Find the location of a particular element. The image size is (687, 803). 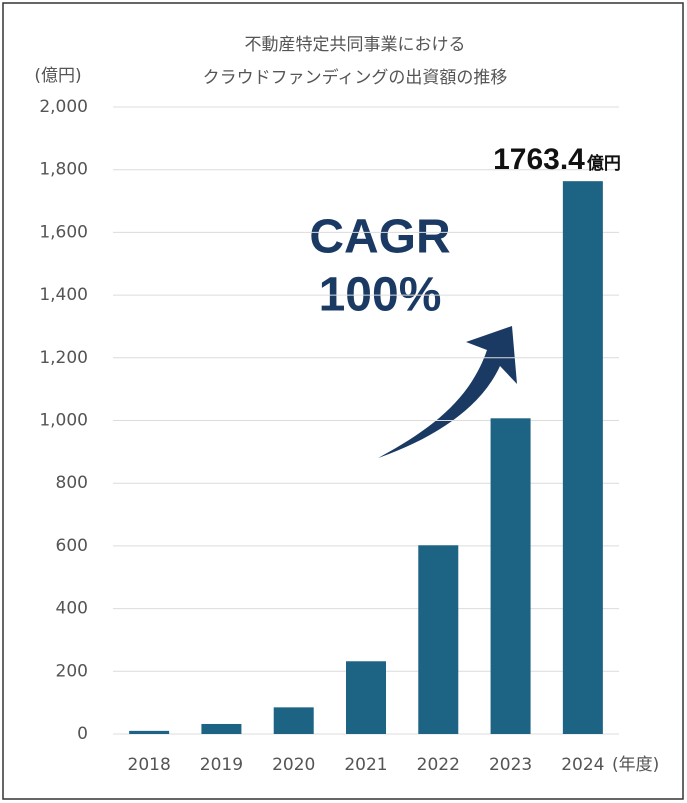

y-tick-label: 1,000 is located at coordinates (63, 421).